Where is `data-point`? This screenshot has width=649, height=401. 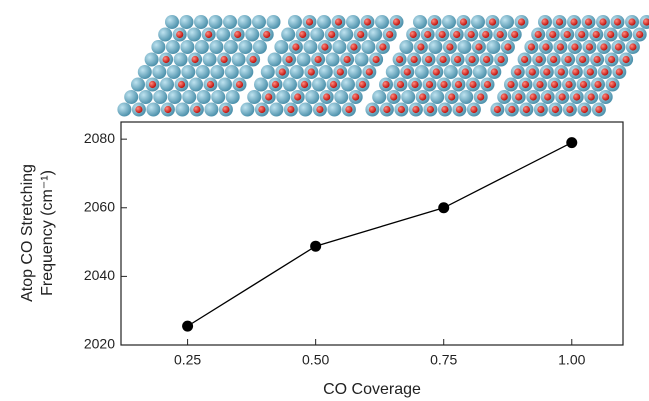 data-point is located at coordinates (316, 246).